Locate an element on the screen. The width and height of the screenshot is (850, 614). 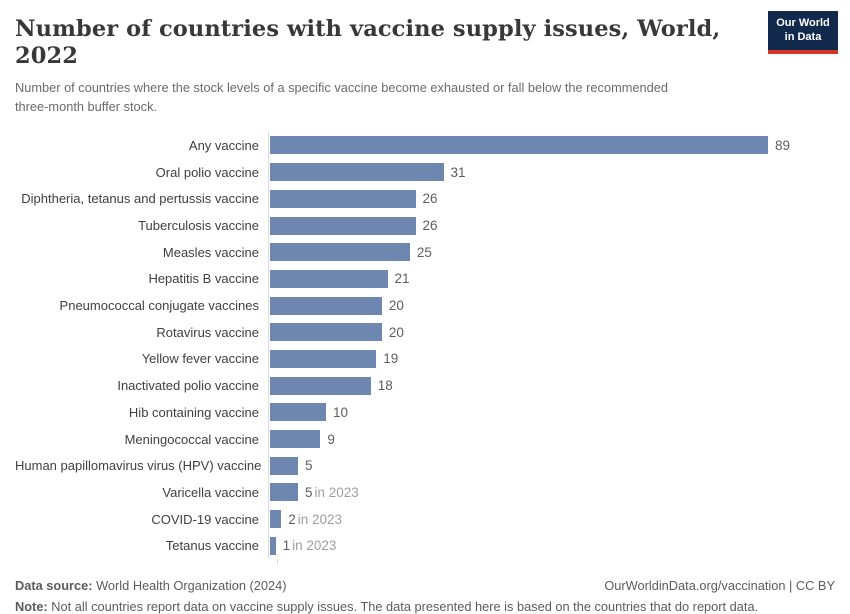
category-label: Hepatitis B vaccine is located at coordinates (203, 279).